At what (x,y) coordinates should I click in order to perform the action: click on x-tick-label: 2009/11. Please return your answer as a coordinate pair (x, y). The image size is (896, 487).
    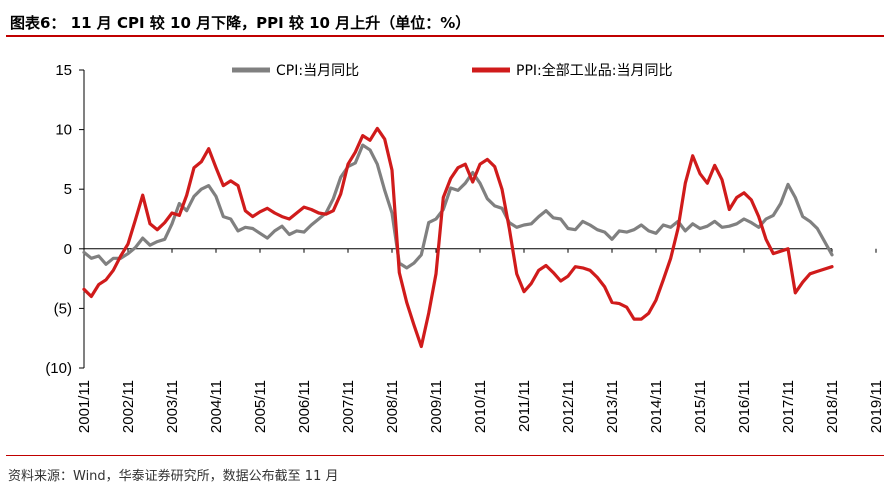
    Looking at the image, I should click on (436, 406).